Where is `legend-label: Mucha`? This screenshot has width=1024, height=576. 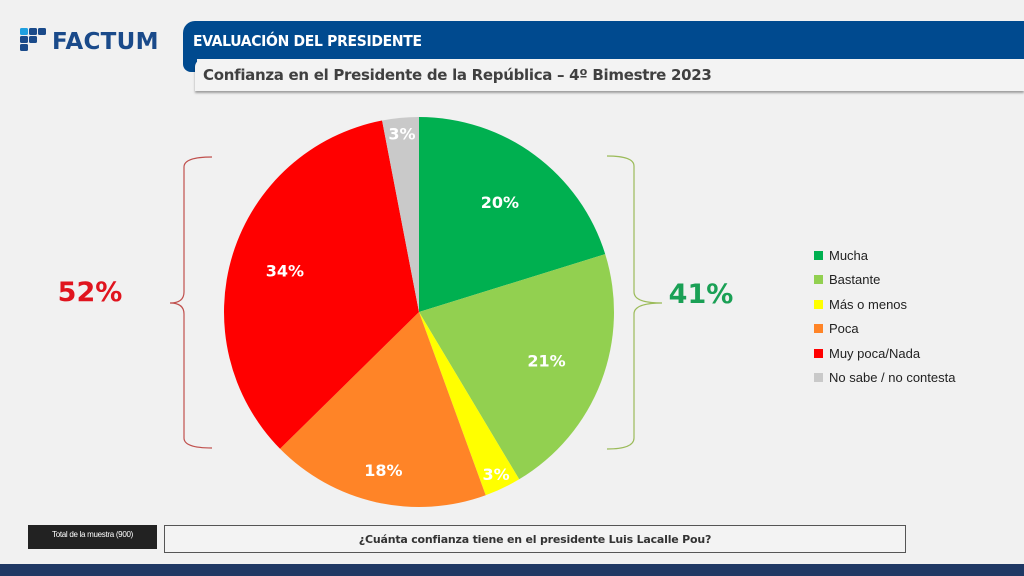 legend-label: Mucha is located at coordinates (849, 255).